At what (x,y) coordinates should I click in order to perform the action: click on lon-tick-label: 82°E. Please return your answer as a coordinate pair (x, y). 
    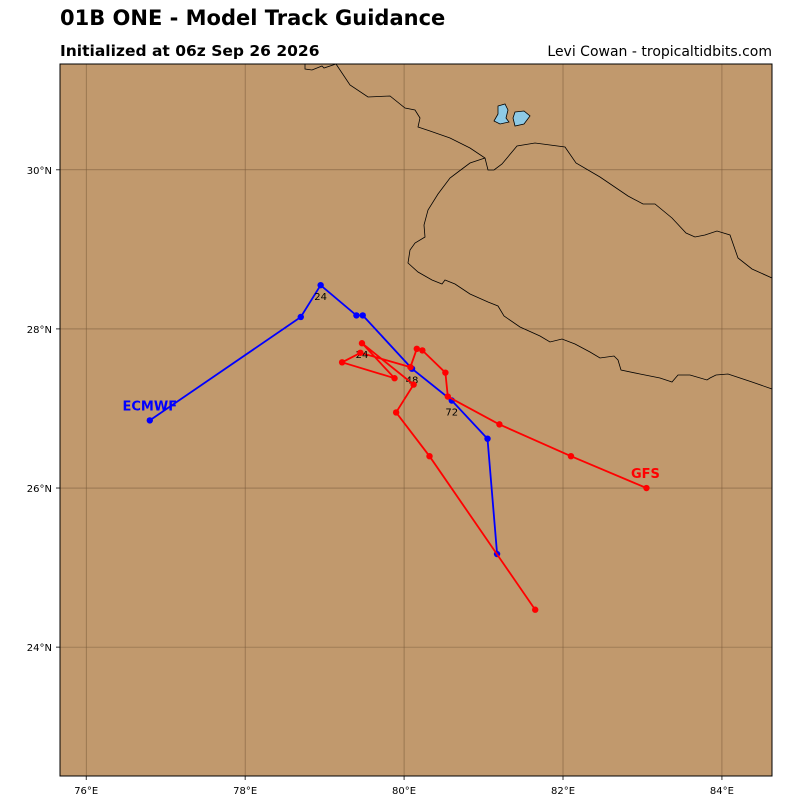
    Looking at the image, I should click on (563, 791).